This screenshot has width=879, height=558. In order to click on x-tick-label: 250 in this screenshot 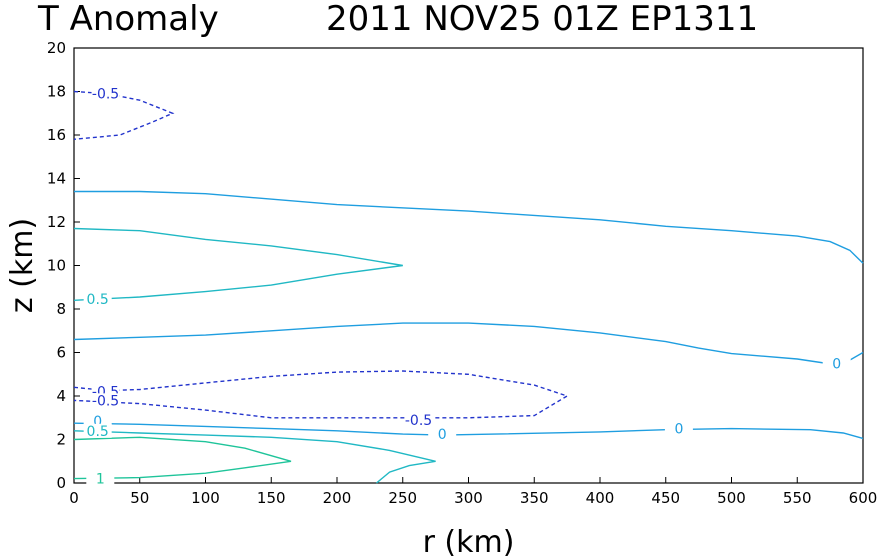, I will do `click(402, 498)`.